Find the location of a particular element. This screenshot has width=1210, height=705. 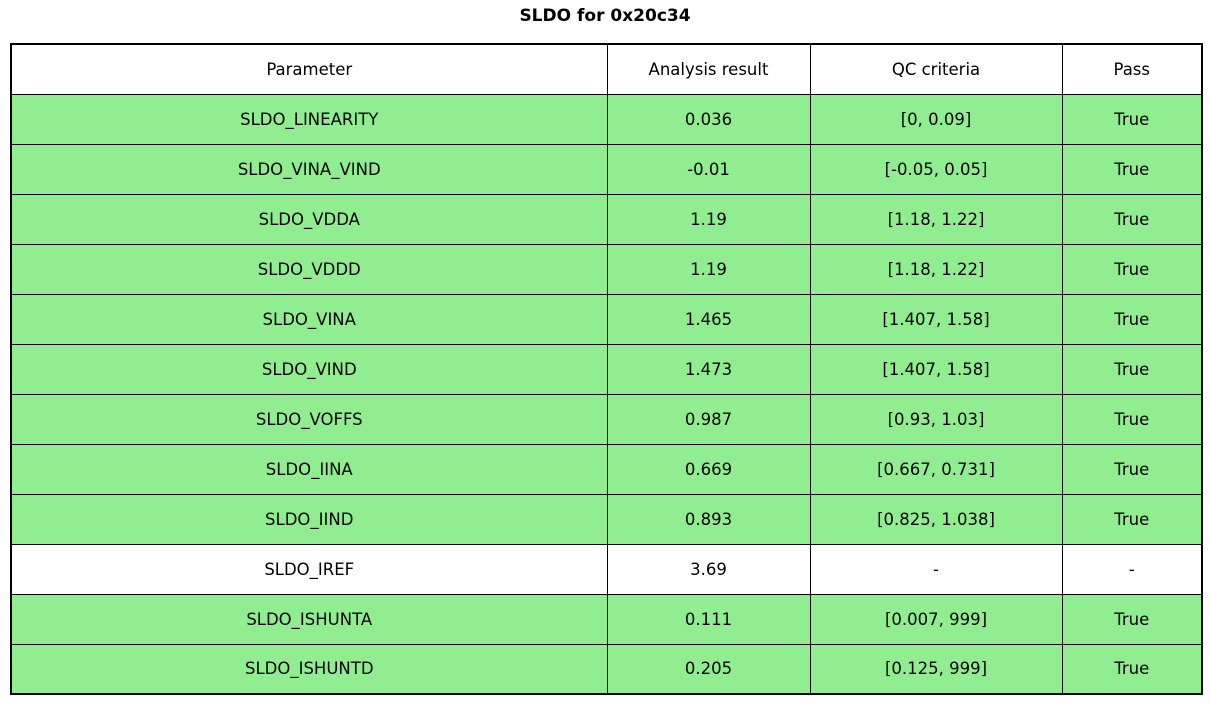

table-row: SLDO_IINA 0.669 [0.667, 0.731] True is located at coordinates (606, 469).